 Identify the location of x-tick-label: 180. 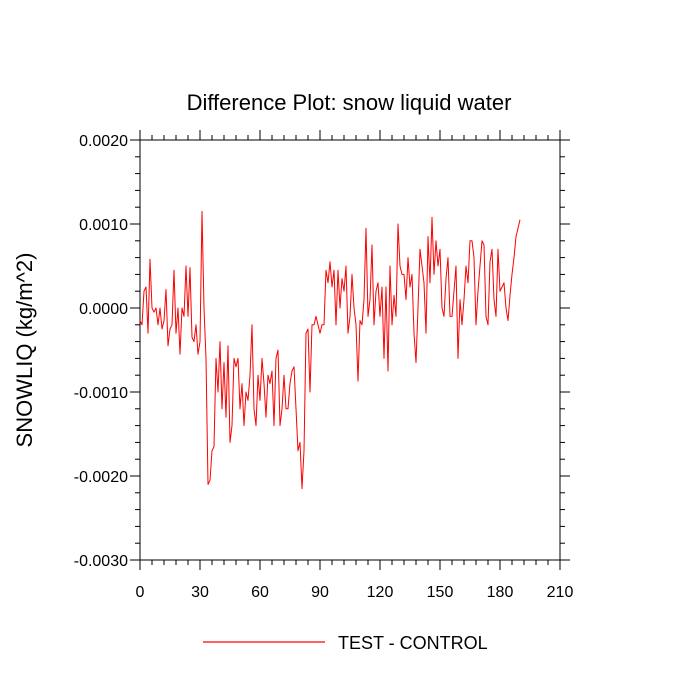
(500, 592).